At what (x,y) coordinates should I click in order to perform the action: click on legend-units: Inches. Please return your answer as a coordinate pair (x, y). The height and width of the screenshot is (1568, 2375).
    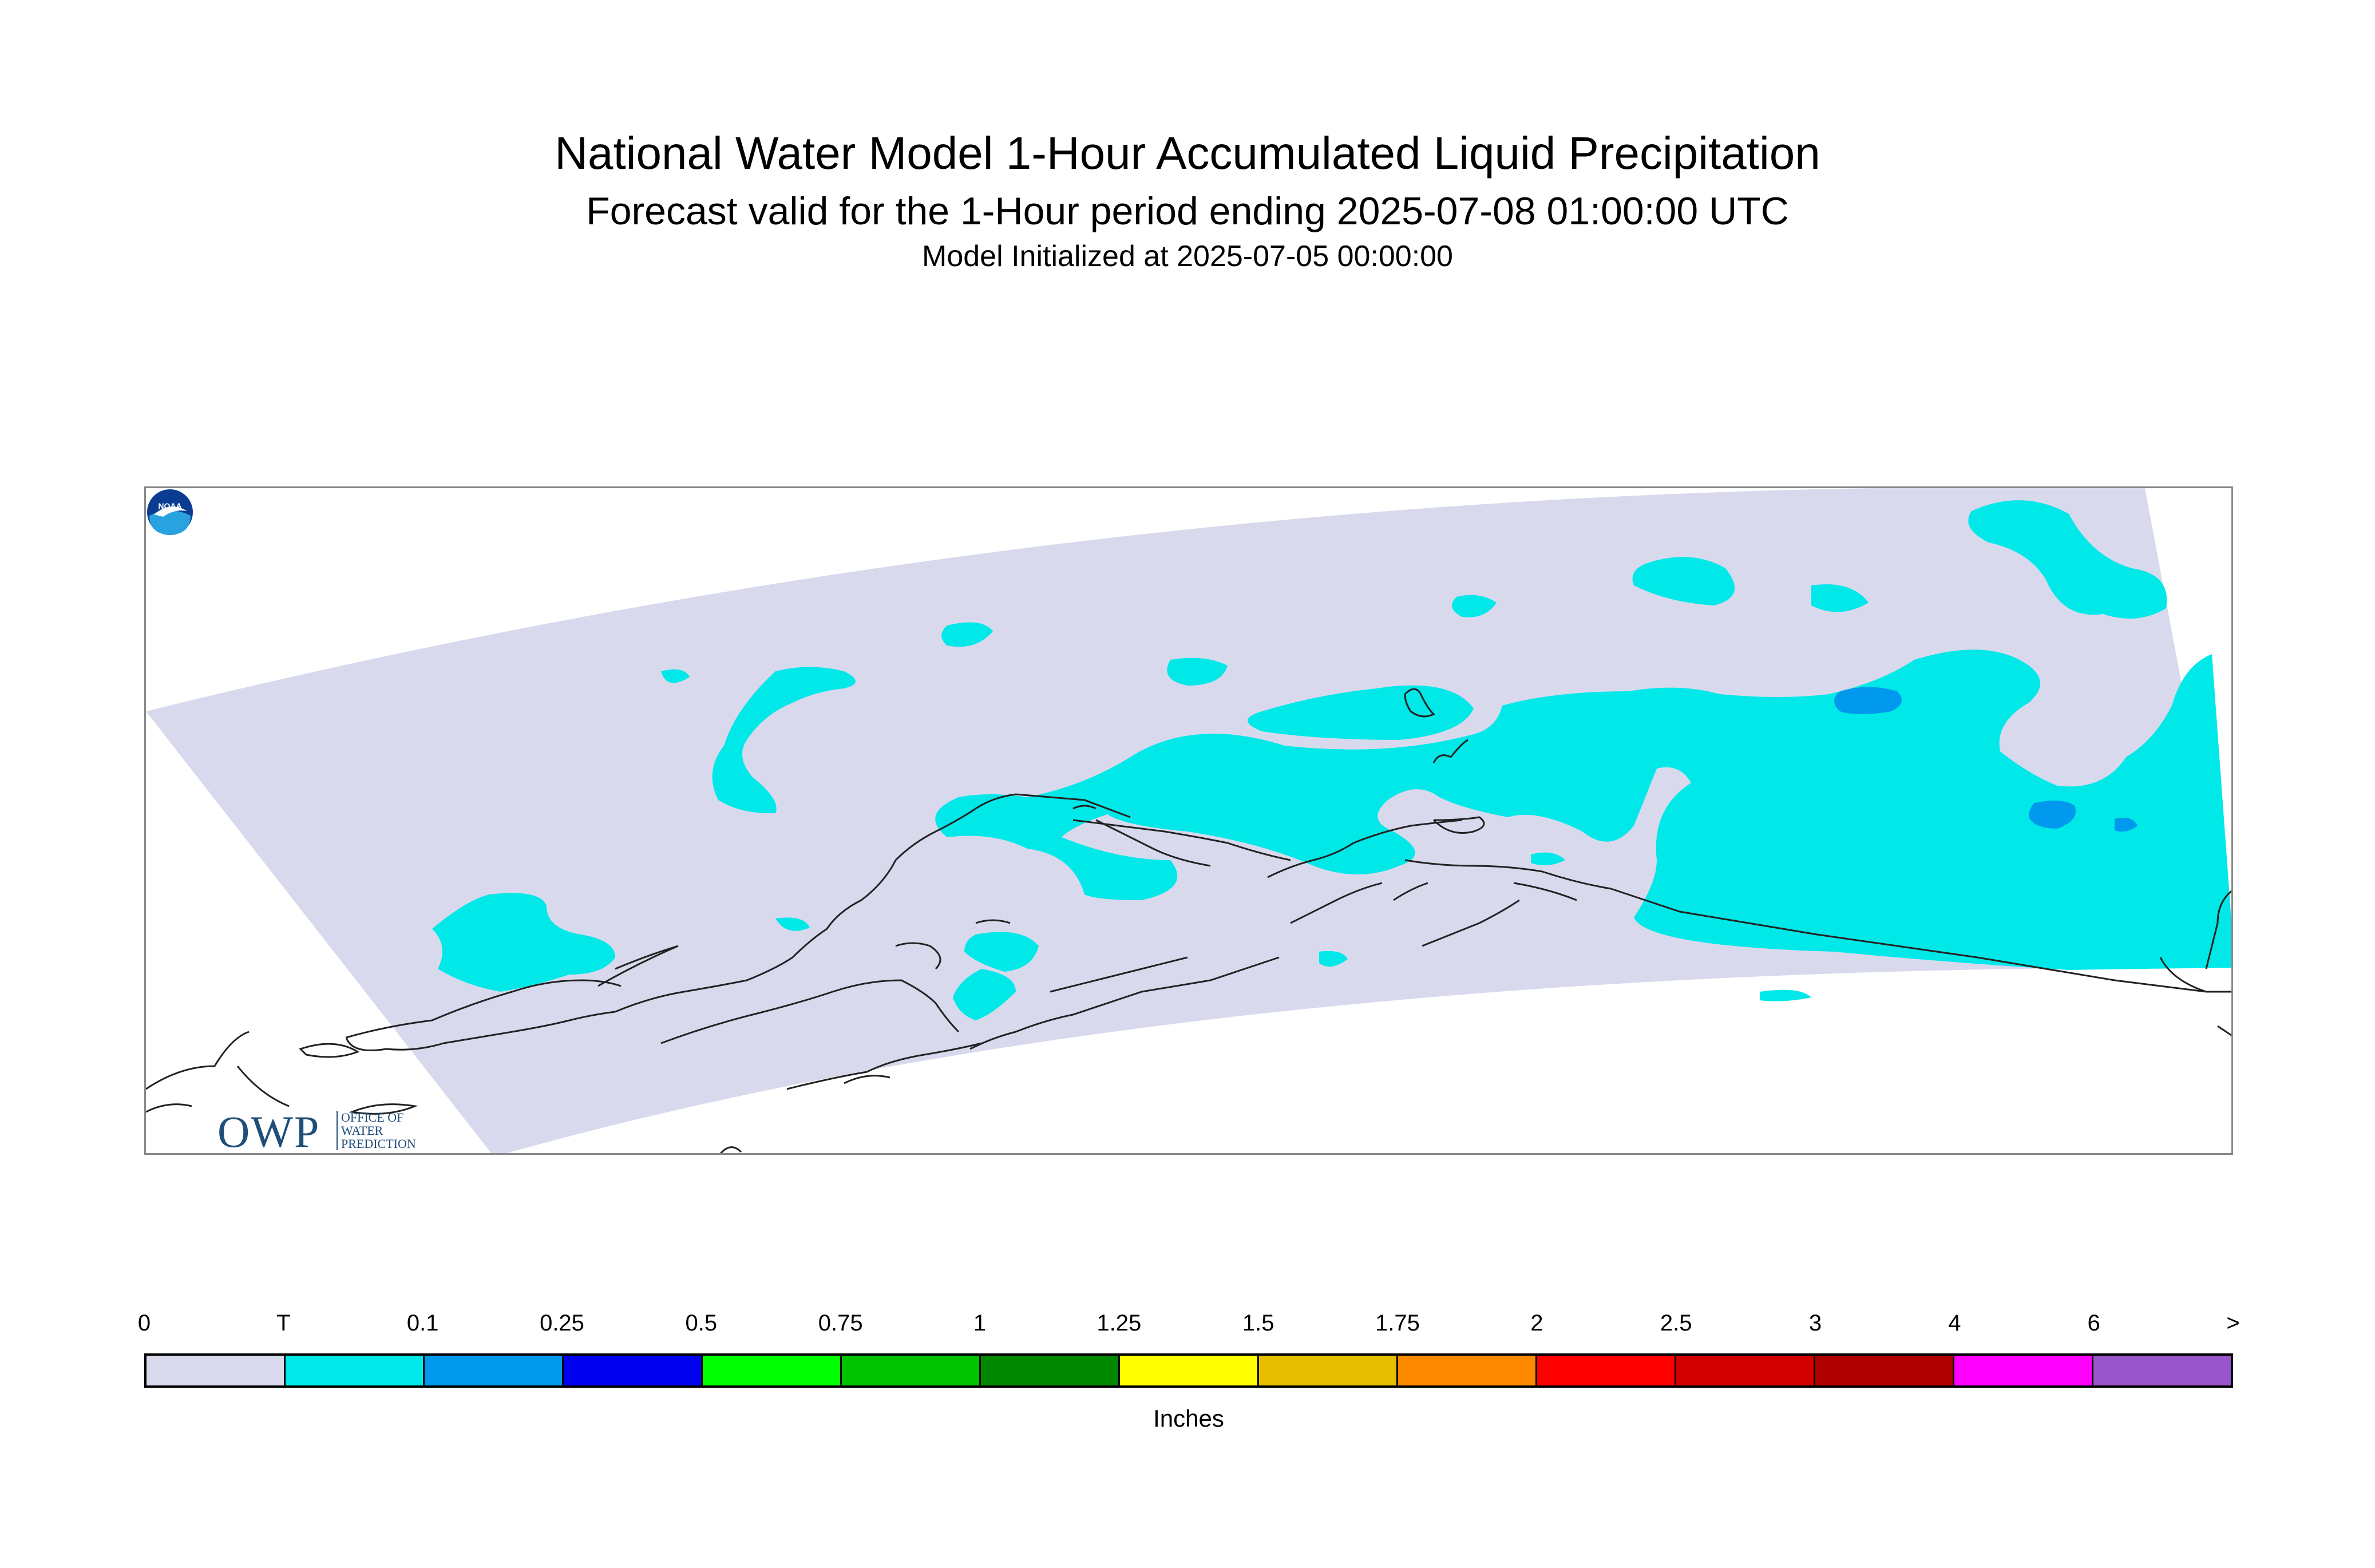
    Looking at the image, I should click on (1188, 1418).